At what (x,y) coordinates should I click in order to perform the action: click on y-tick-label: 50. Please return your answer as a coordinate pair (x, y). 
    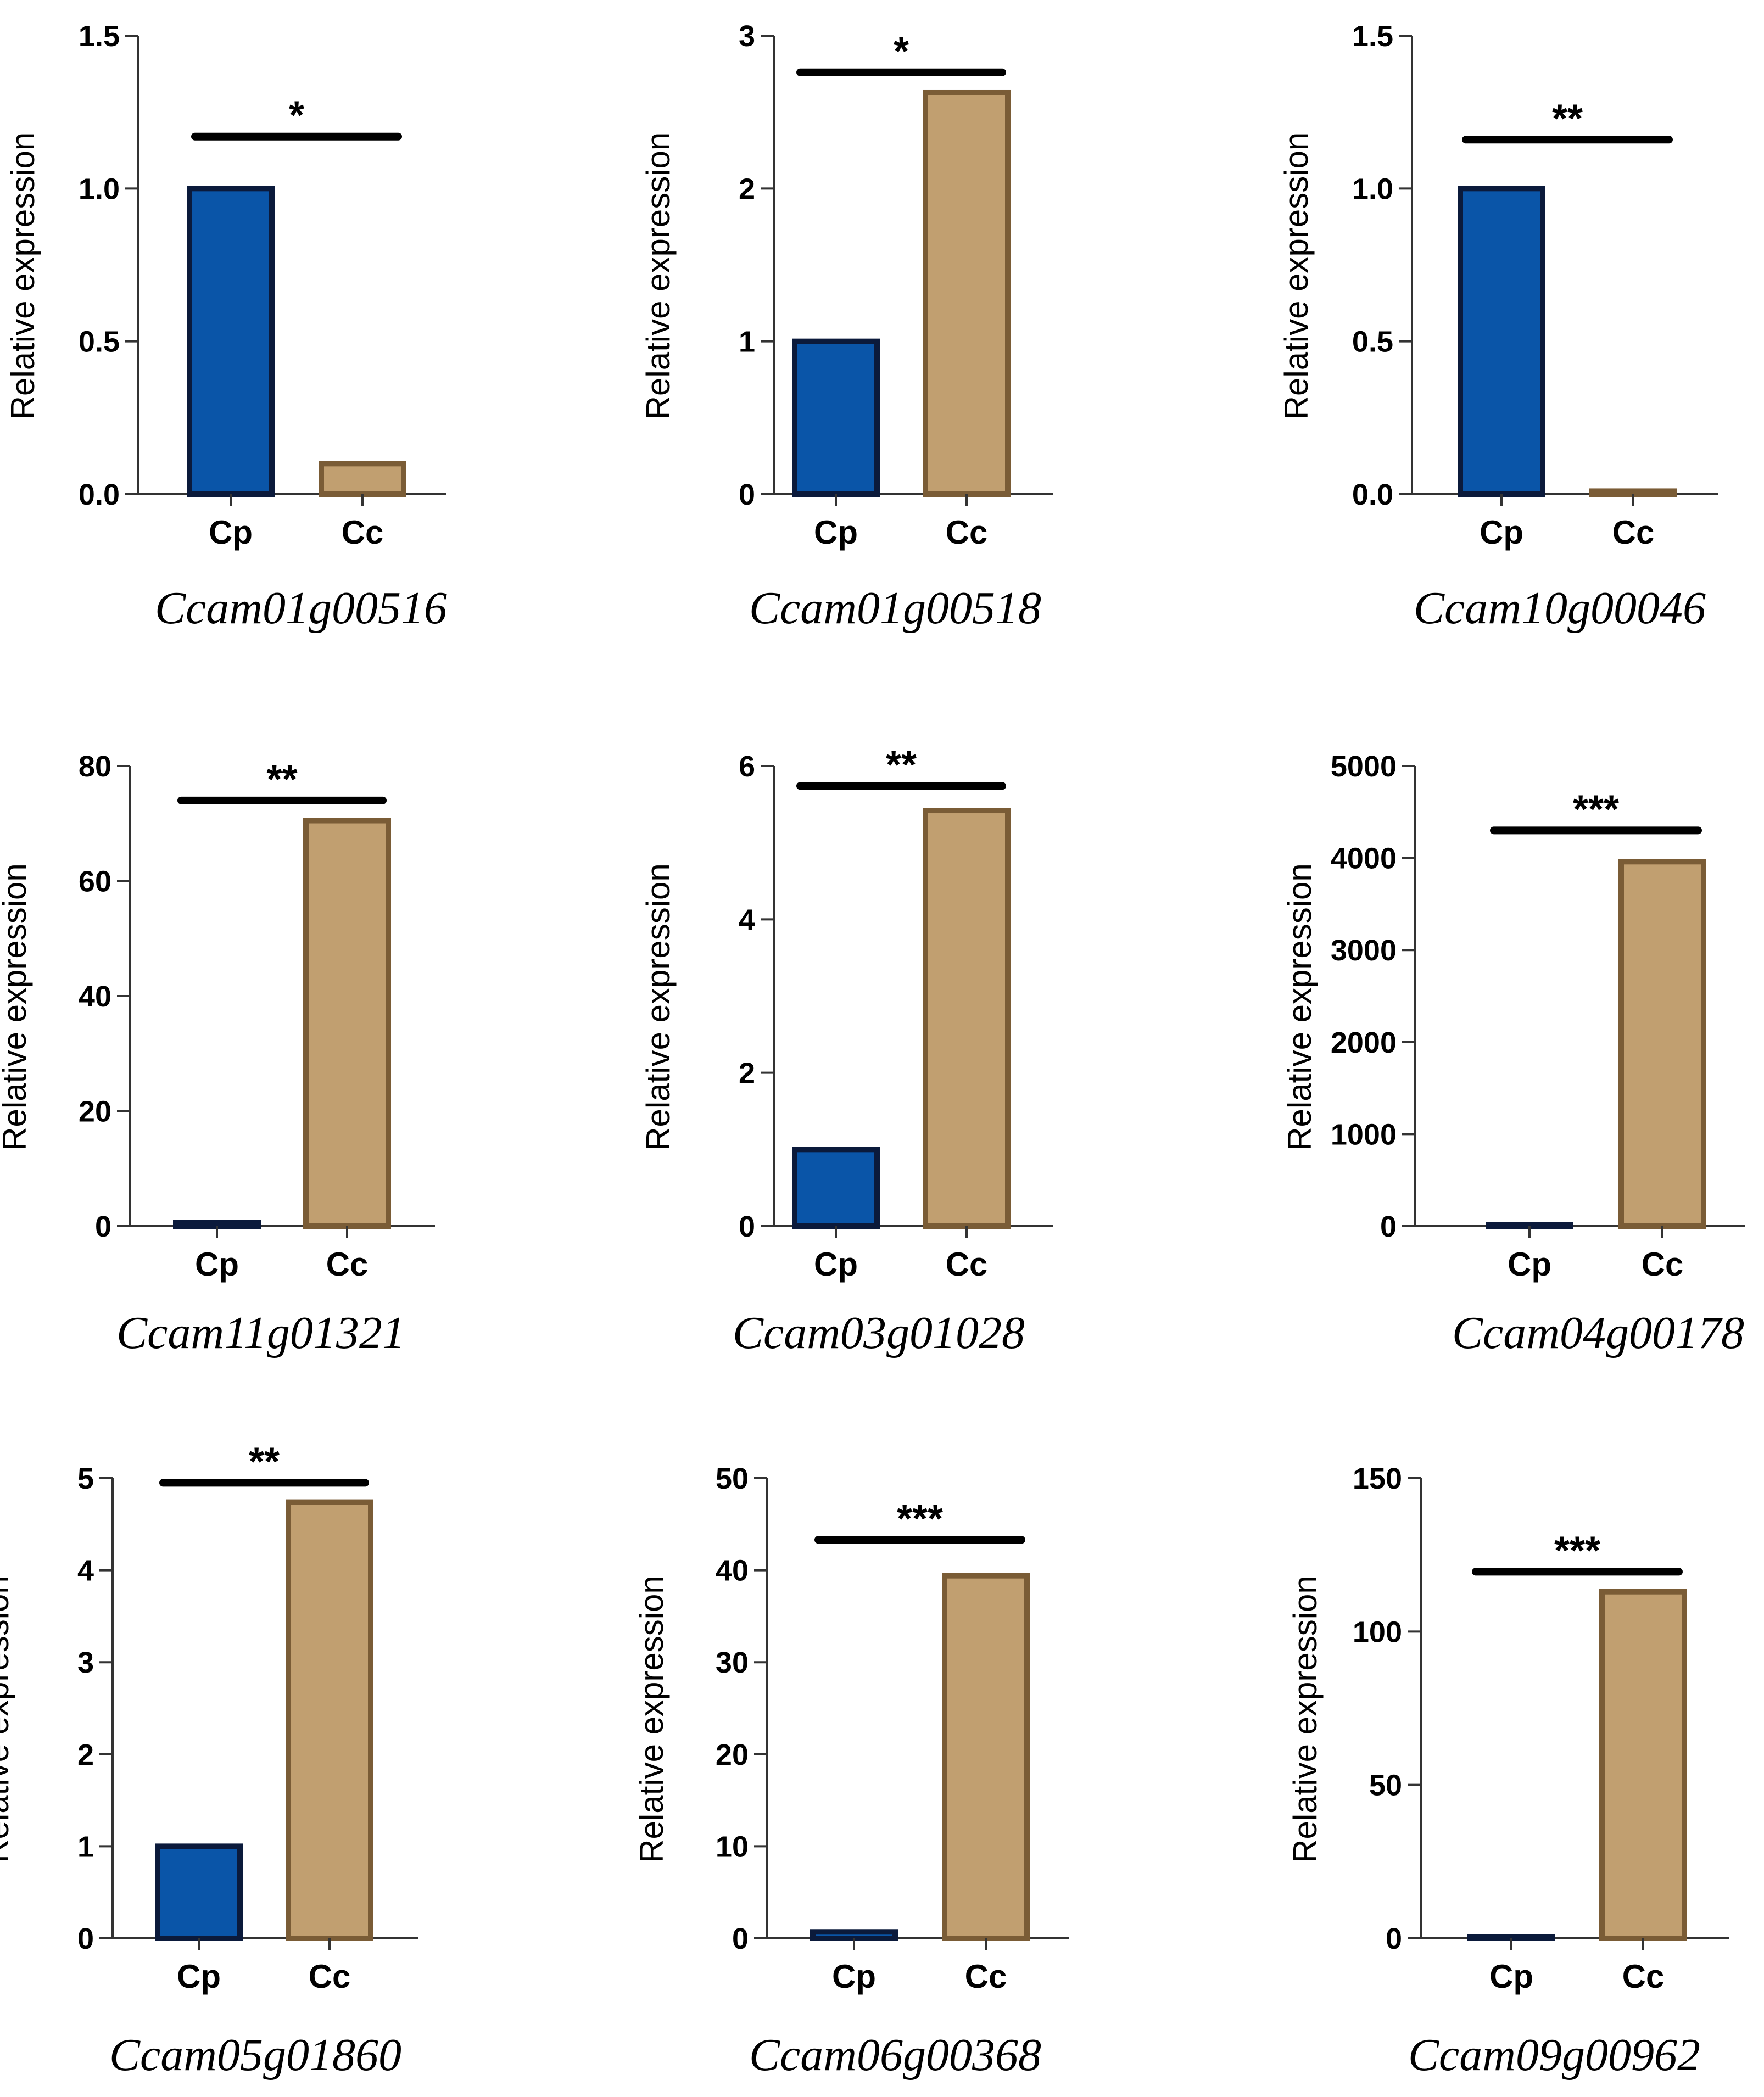
    Looking at the image, I should click on (1385, 1786).